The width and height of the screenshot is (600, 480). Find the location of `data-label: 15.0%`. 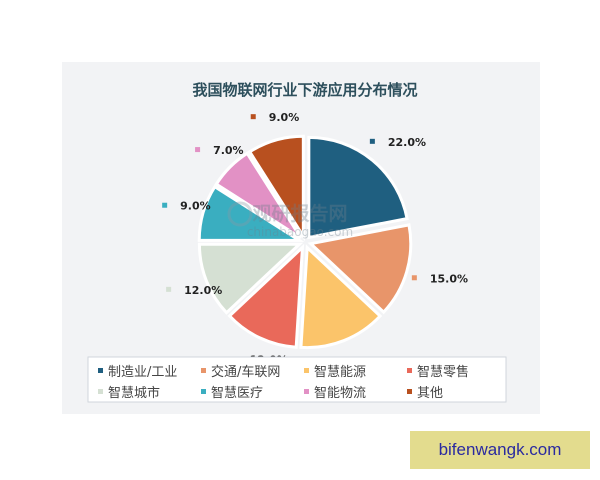

data-label: 15.0% is located at coordinates (449, 278).